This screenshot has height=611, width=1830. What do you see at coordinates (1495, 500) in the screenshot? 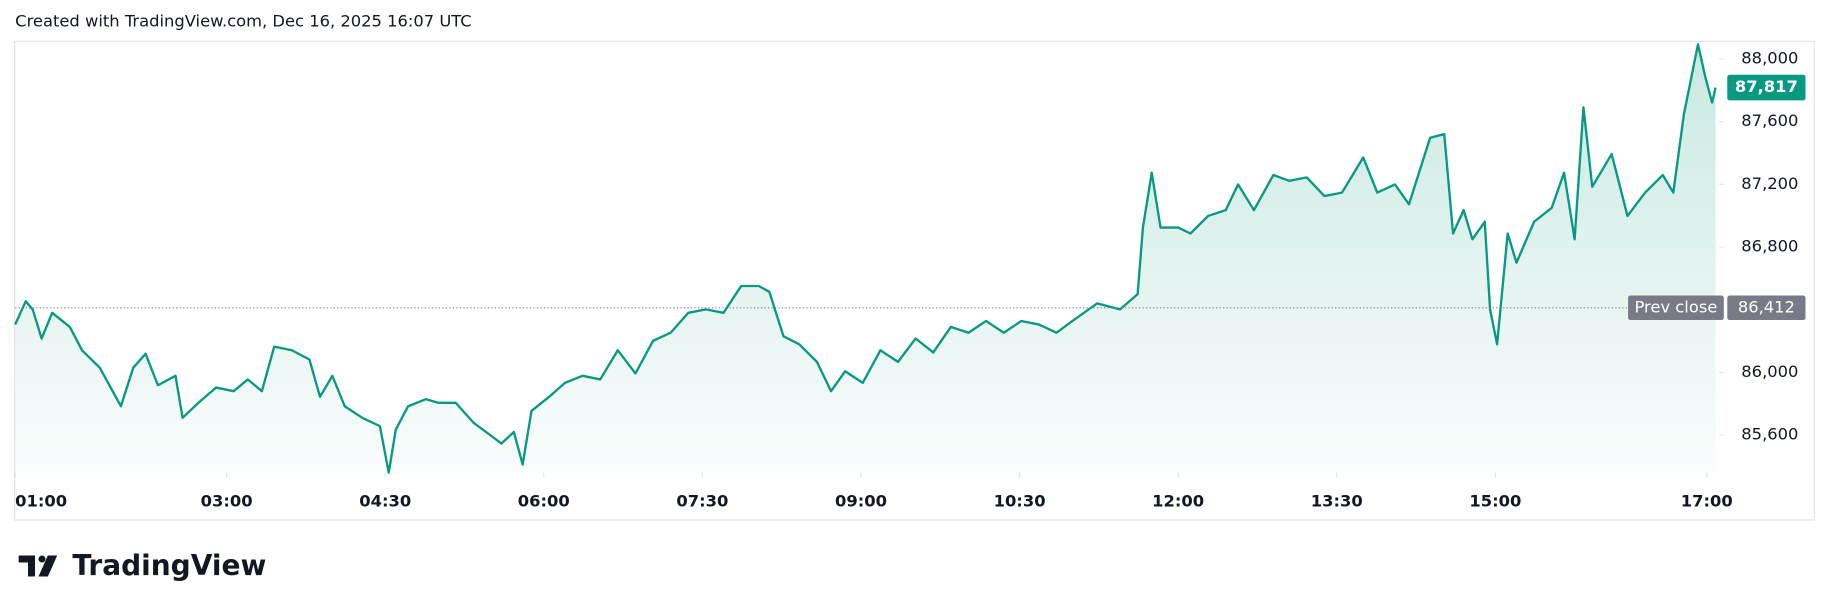
I see `x-tick-label: 15:00` at bounding box center [1495, 500].